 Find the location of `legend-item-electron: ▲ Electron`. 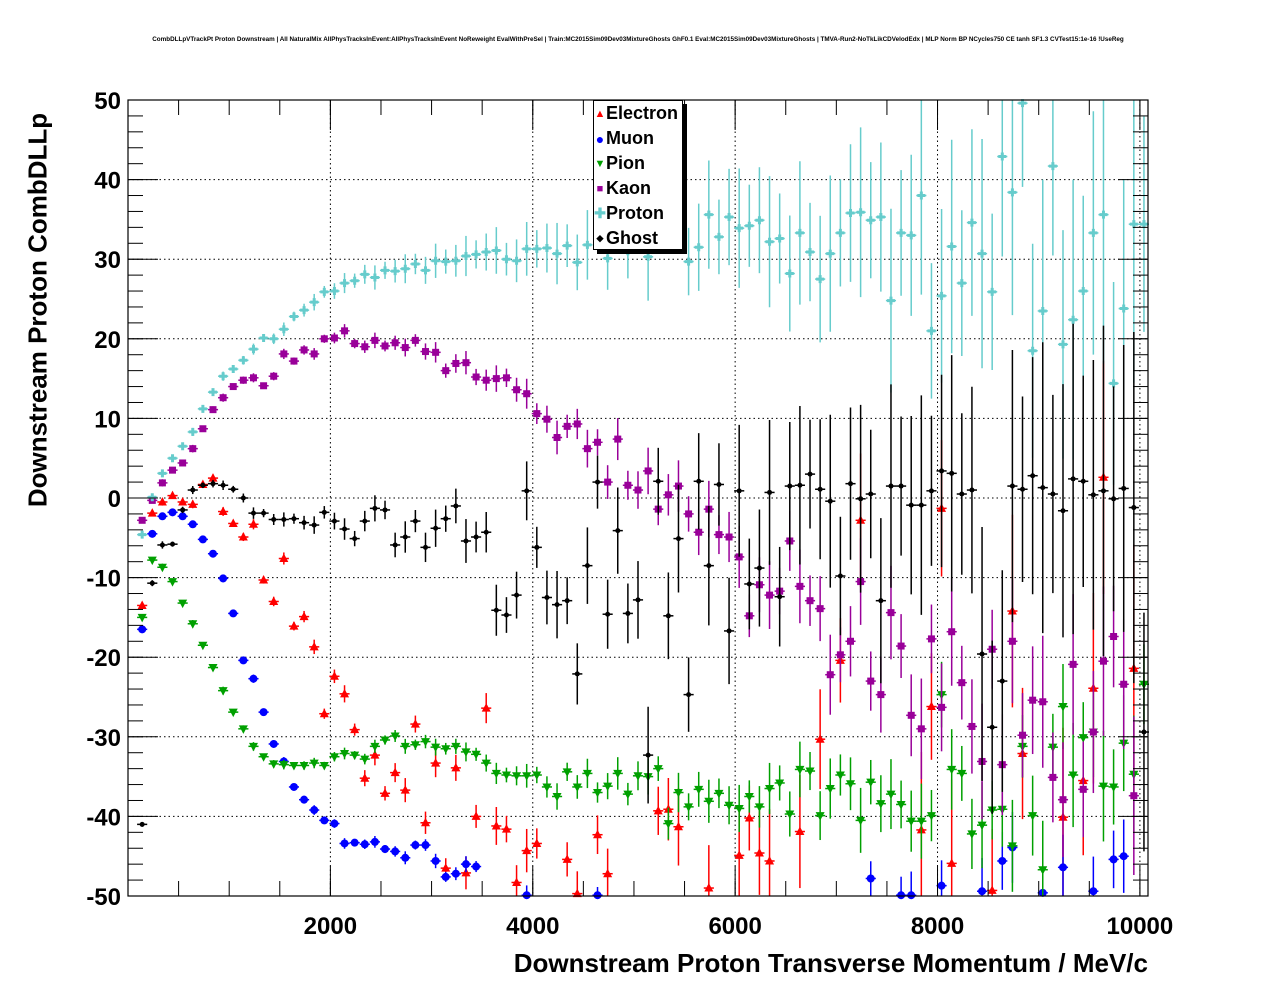

legend-item-electron: ▲ Electron is located at coordinates (638, 113).